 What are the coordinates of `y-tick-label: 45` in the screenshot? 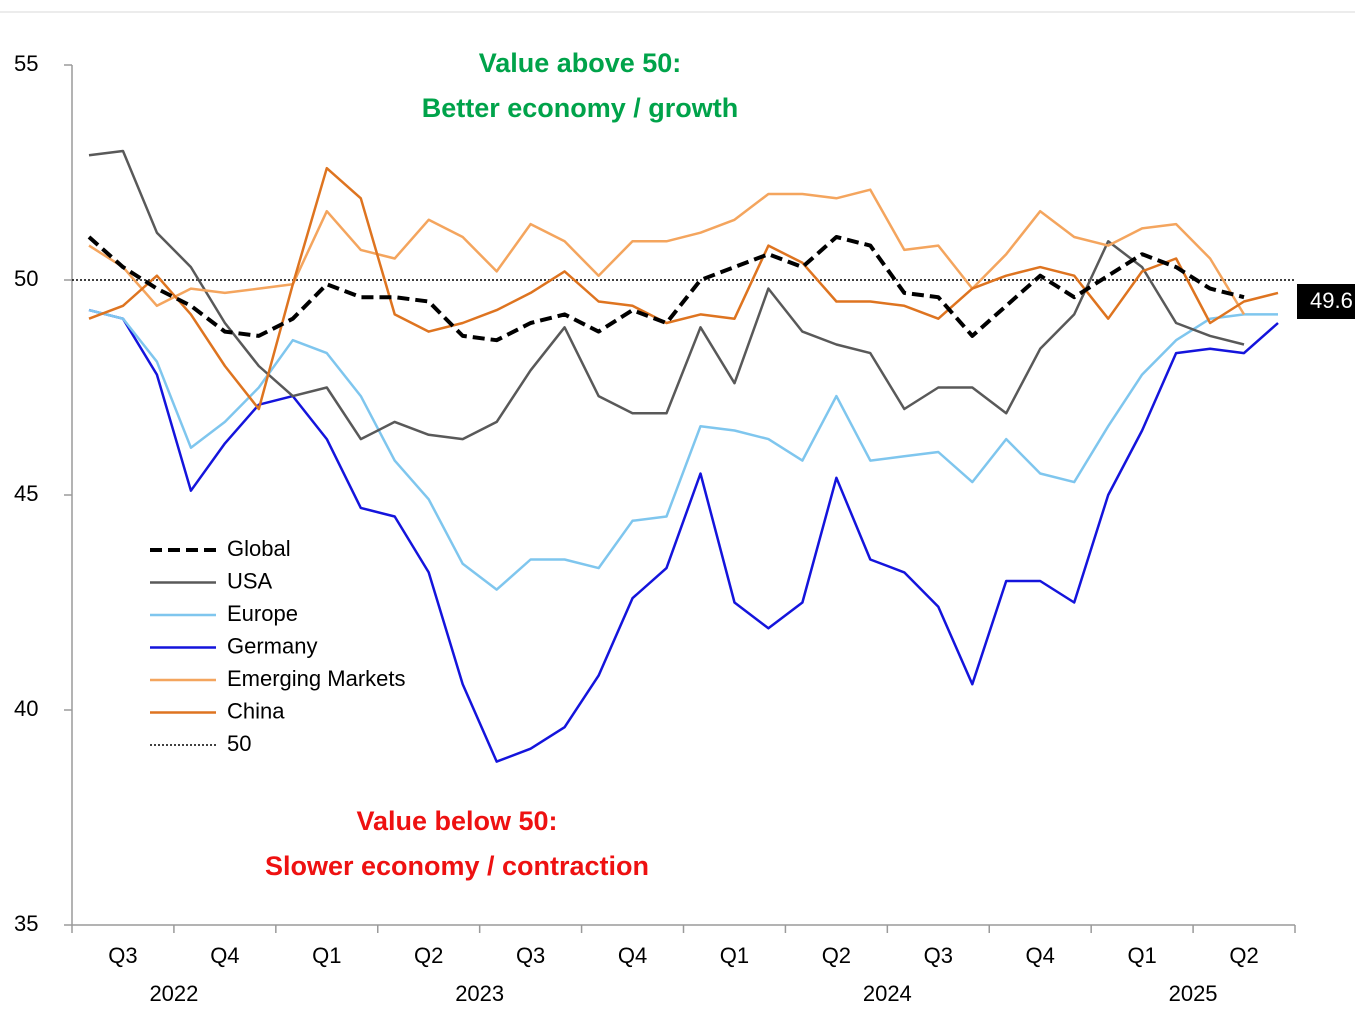 It's located at (26, 493).